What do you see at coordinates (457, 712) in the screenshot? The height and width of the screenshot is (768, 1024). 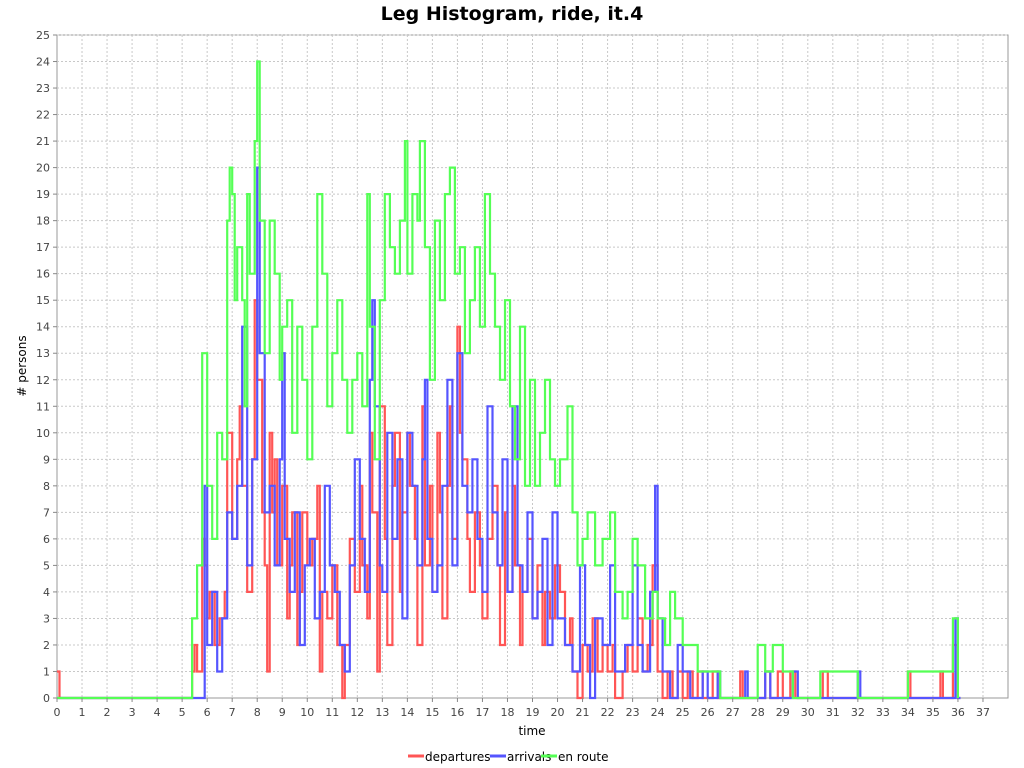 I see `x-tick-label: 16` at bounding box center [457, 712].